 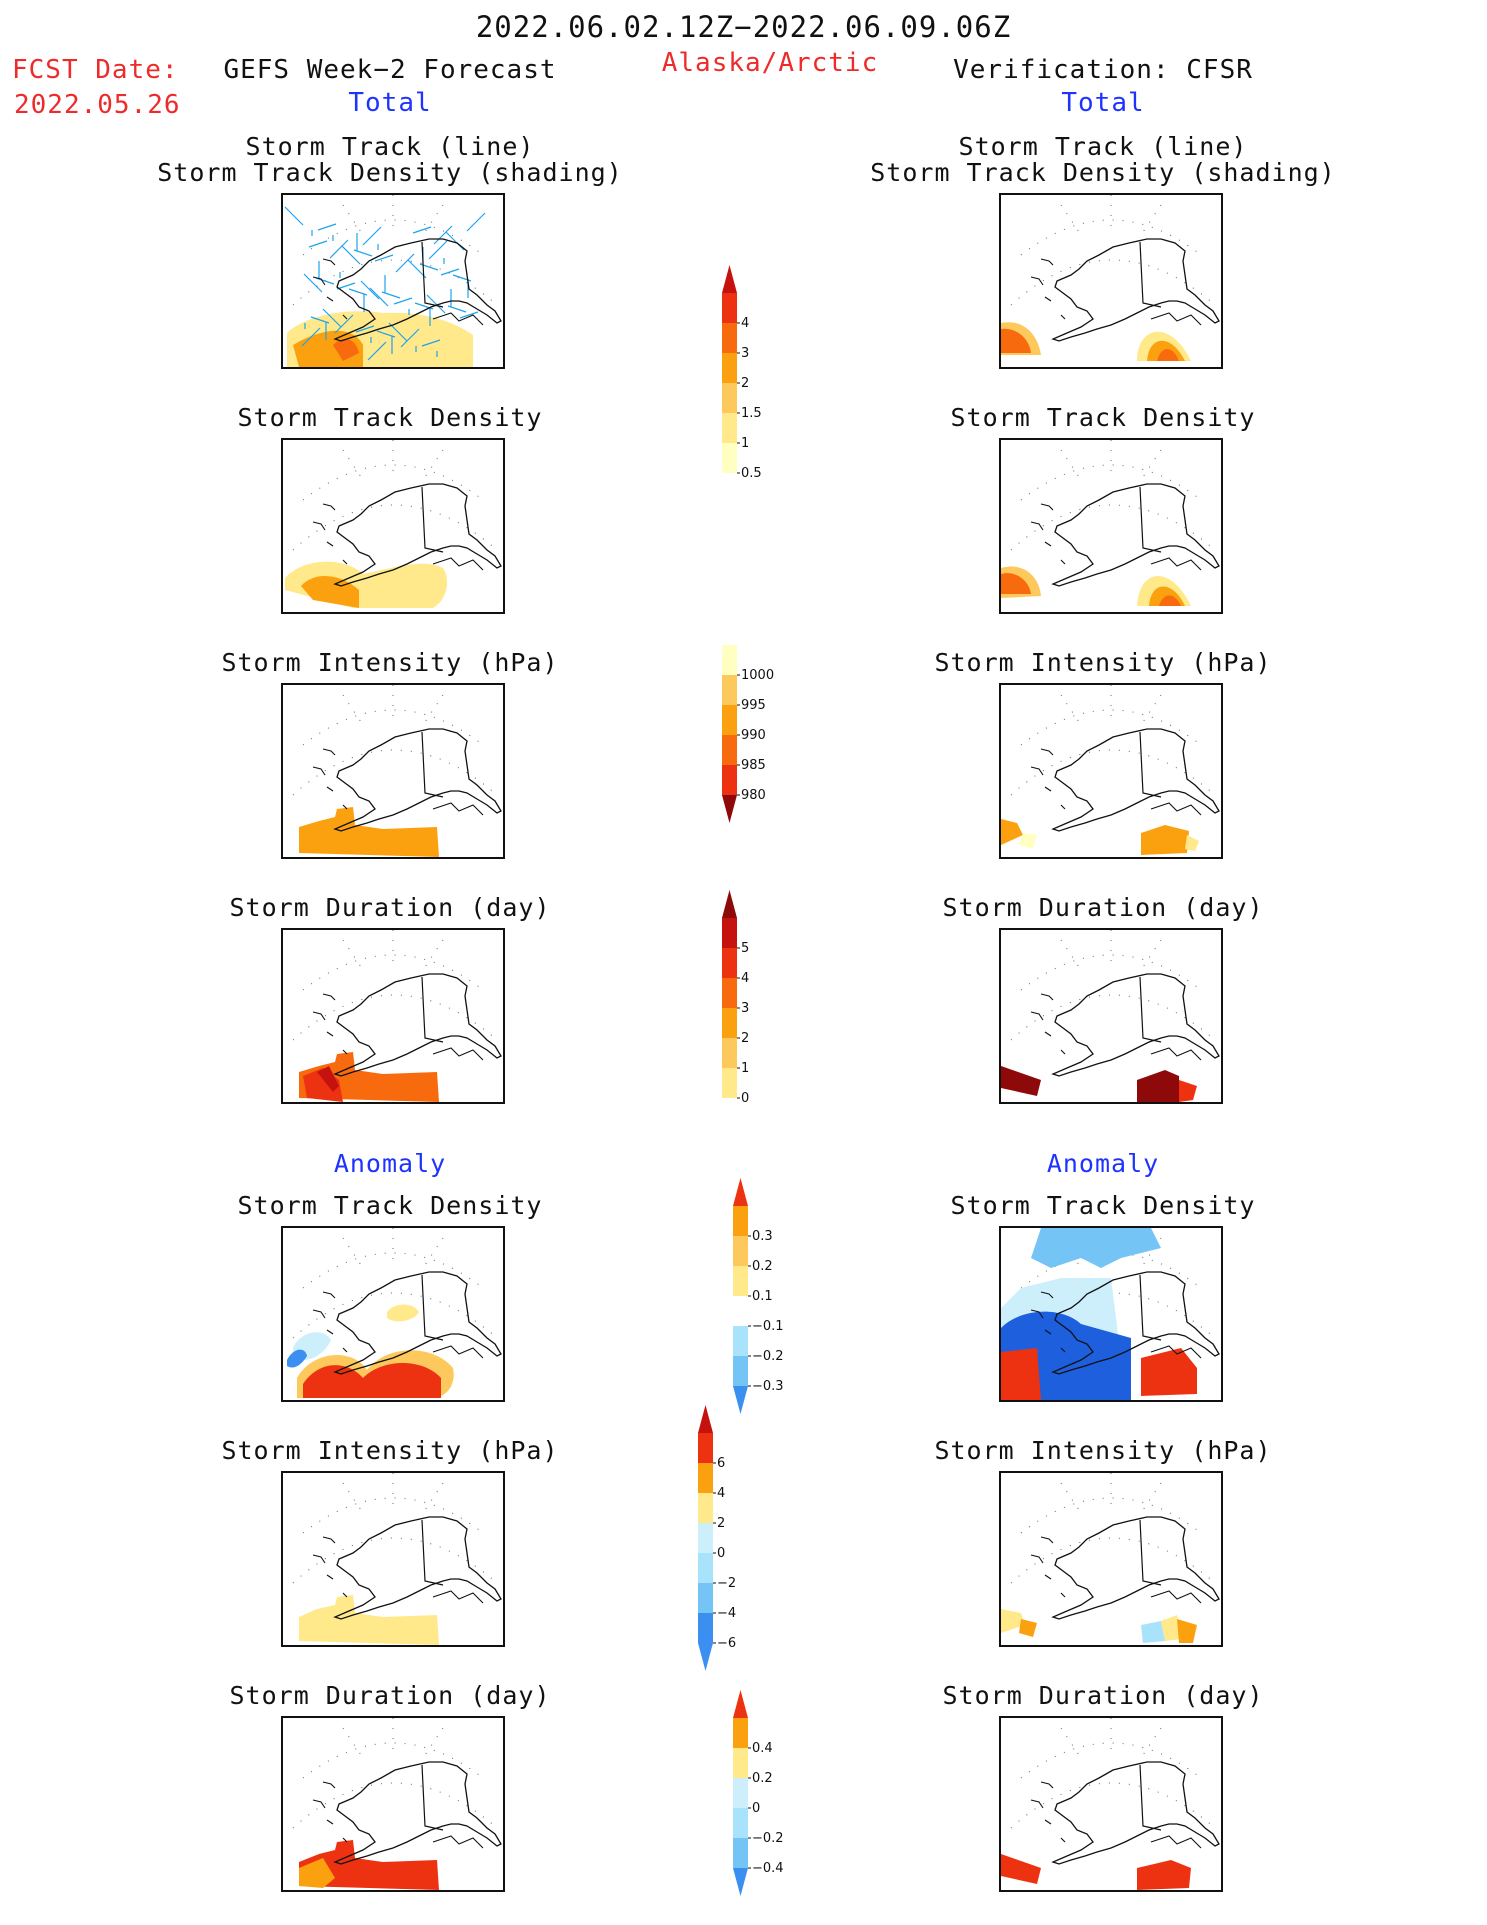 I want to click on map-left-anom-intensity, so click(x=393, y=1559).